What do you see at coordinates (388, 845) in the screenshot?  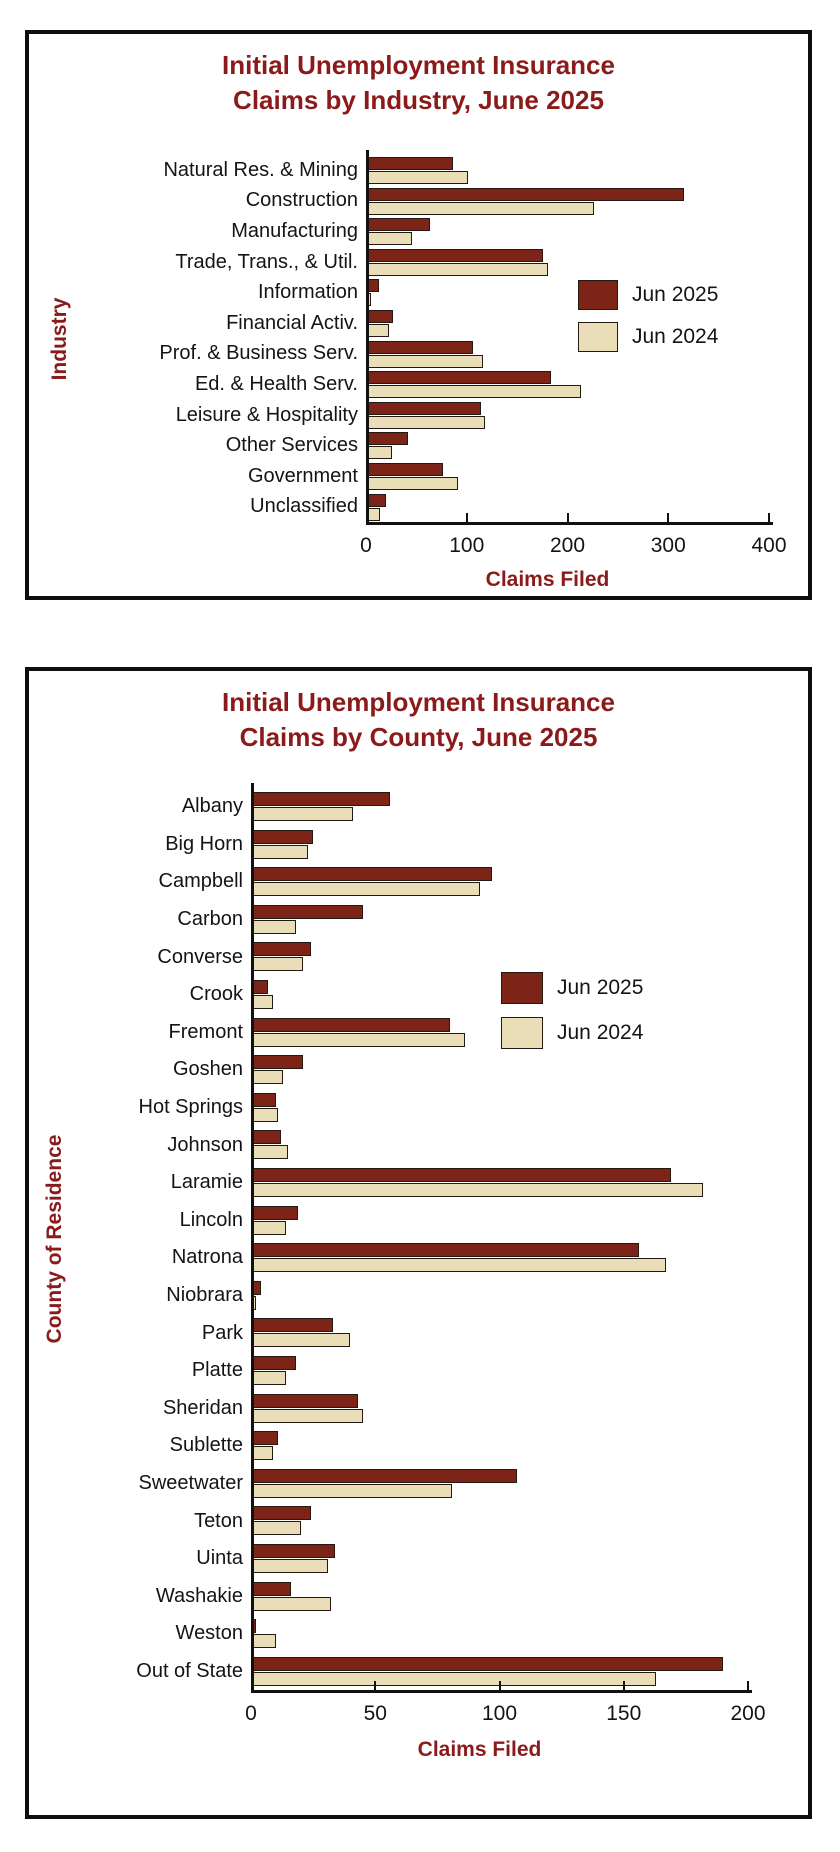 I see `chart-row: Big Horn` at bounding box center [388, 845].